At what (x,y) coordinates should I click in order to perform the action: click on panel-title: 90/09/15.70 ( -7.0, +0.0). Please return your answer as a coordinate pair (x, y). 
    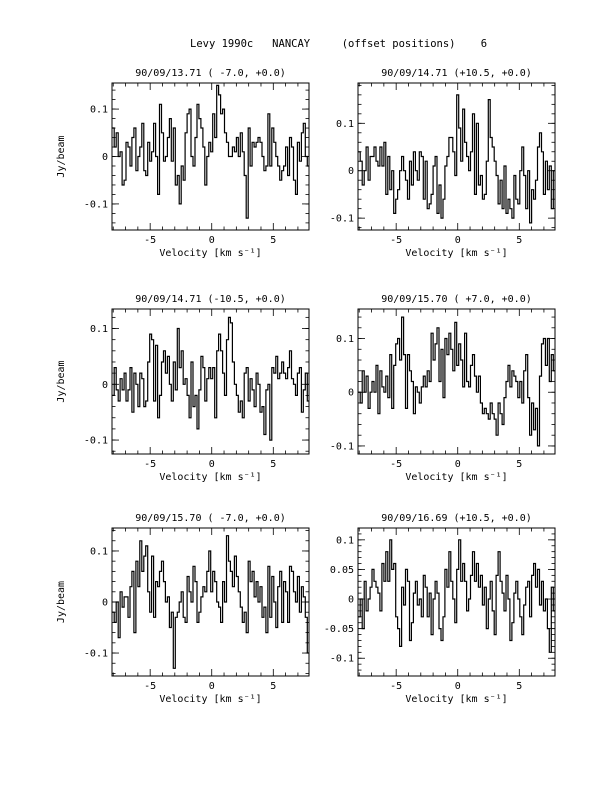
    Looking at the image, I should click on (210, 518).